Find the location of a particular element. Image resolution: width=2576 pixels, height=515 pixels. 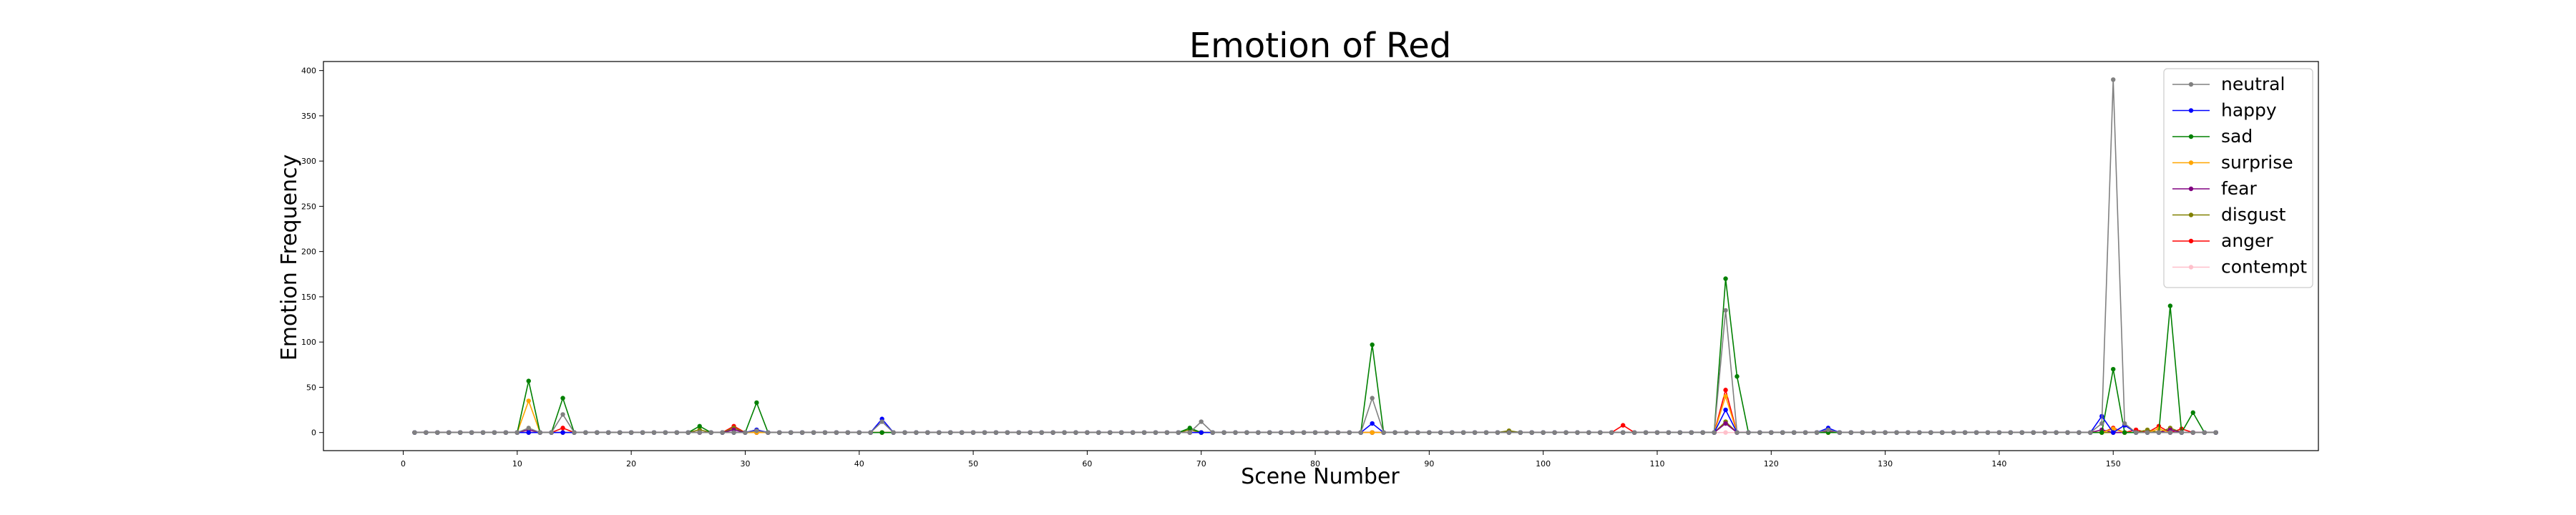

y-tick-label: 0 is located at coordinates (313, 433).